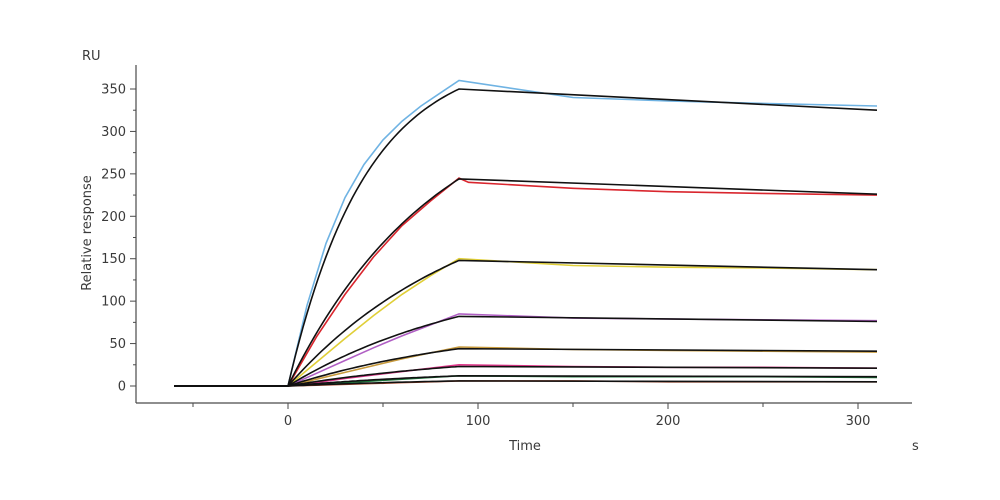 The height and width of the screenshot is (500, 1000). I want to click on y-tick-label: 150, so click(113, 259).